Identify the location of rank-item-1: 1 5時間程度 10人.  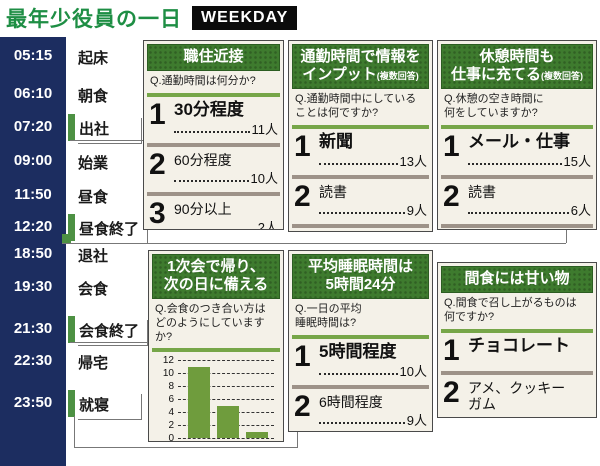
(360, 362).